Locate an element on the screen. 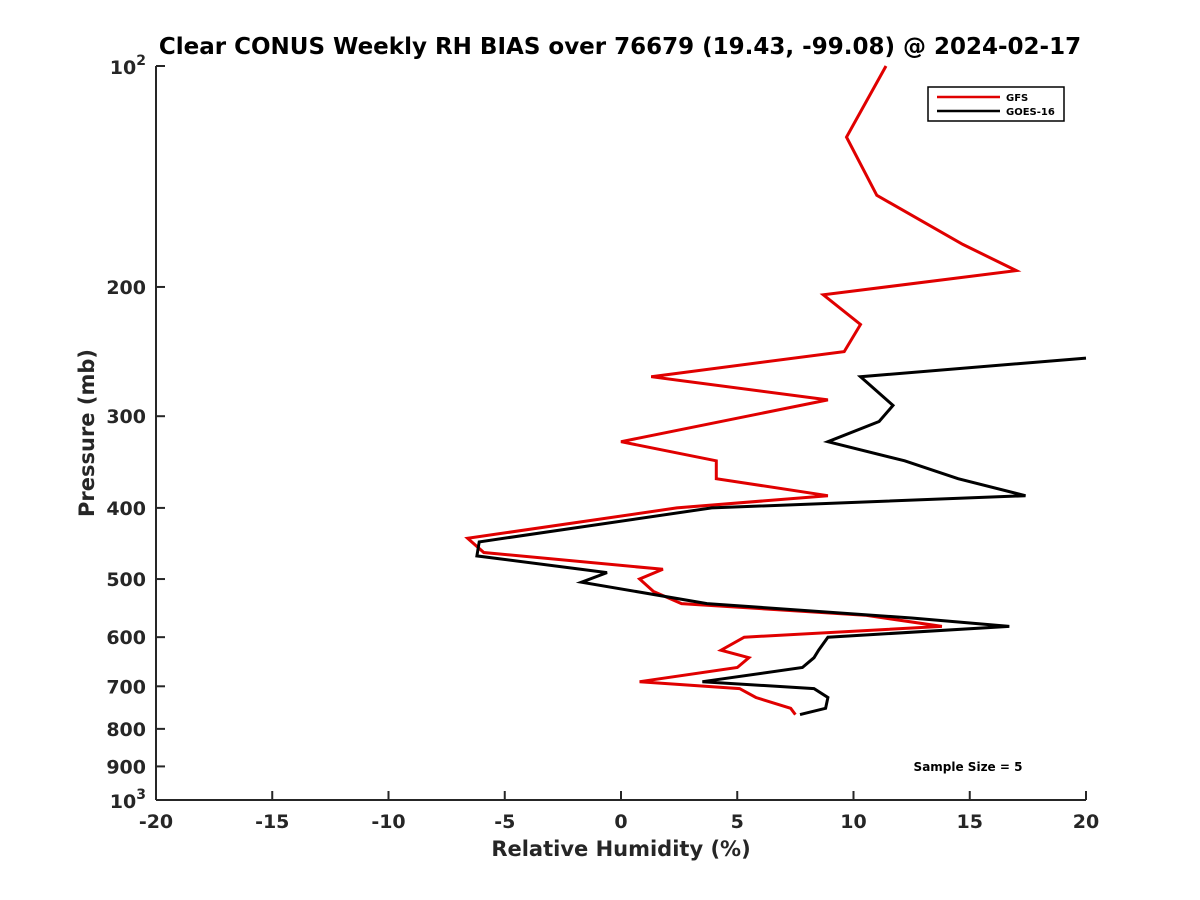  x-tick-label: 20 is located at coordinates (1086, 822).